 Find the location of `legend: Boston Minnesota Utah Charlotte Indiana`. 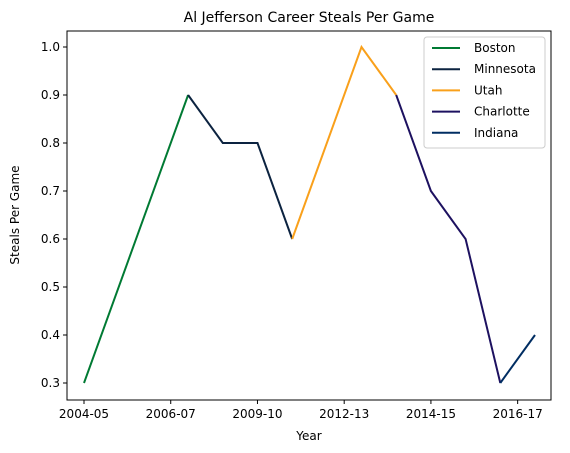

legend: Boston Minnesota Utah Charlotte Indiana is located at coordinates (484, 92).